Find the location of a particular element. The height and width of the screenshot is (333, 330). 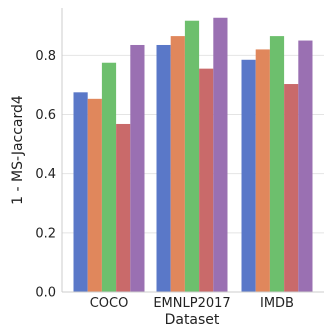

y-tick-label: 0.2 is located at coordinates (45, 233).